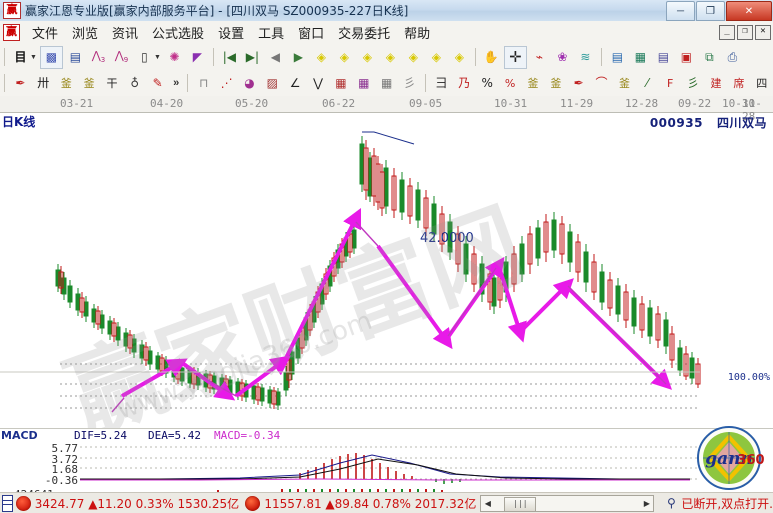 The height and width of the screenshot is (513, 773). What do you see at coordinates (121, 56) in the screenshot?
I see `indicator-9-icon: ⋀9` at bounding box center [121, 56].